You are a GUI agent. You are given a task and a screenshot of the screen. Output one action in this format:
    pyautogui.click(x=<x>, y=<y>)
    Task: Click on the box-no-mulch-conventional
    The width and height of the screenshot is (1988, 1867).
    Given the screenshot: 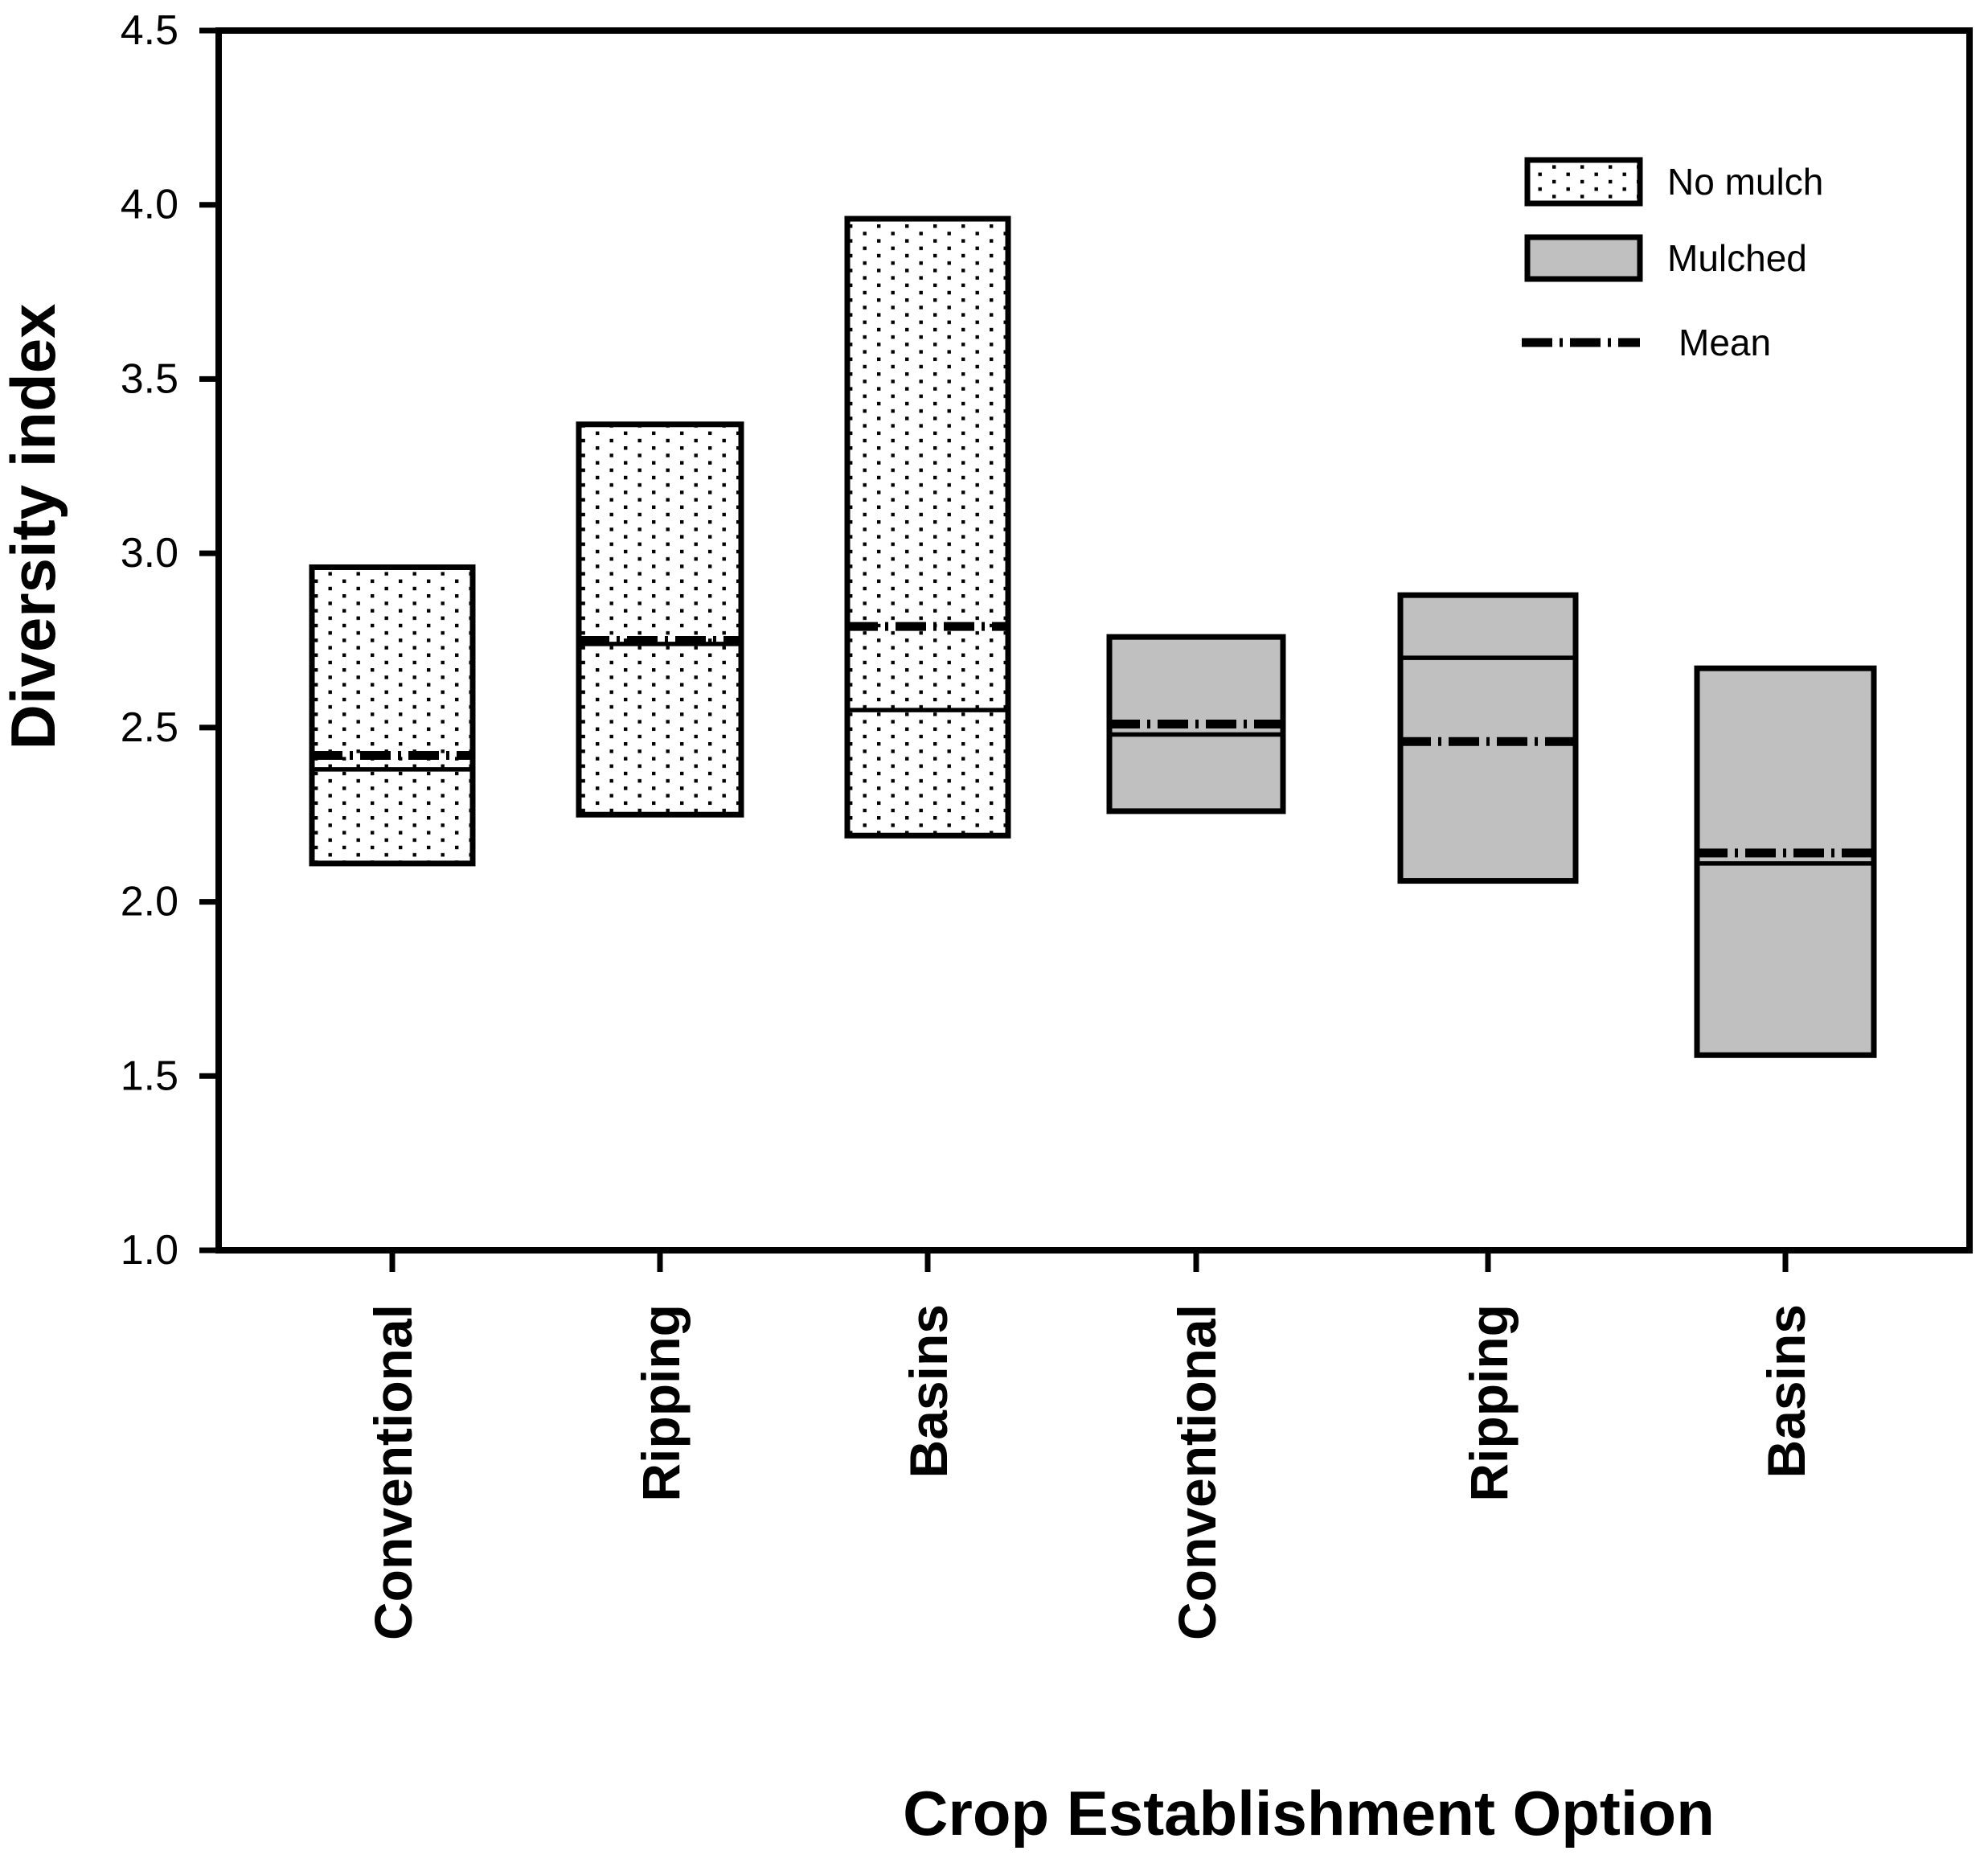 What is the action you would take?
    pyautogui.click(x=392, y=715)
    